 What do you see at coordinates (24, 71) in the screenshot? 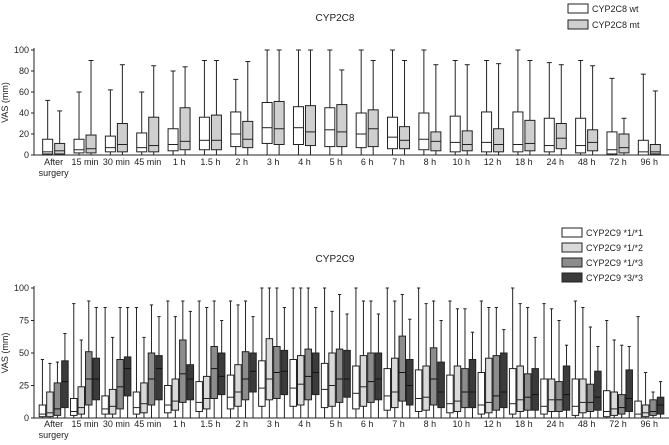
I see `y-tick-label: 80` at bounding box center [24, 71].